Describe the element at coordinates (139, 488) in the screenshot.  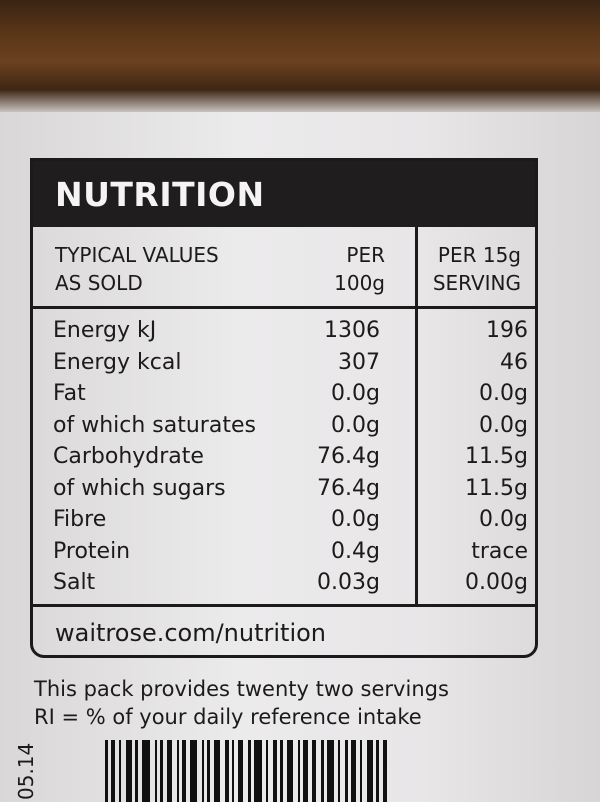
I see `nutrient-name: of which sugars` at that location.